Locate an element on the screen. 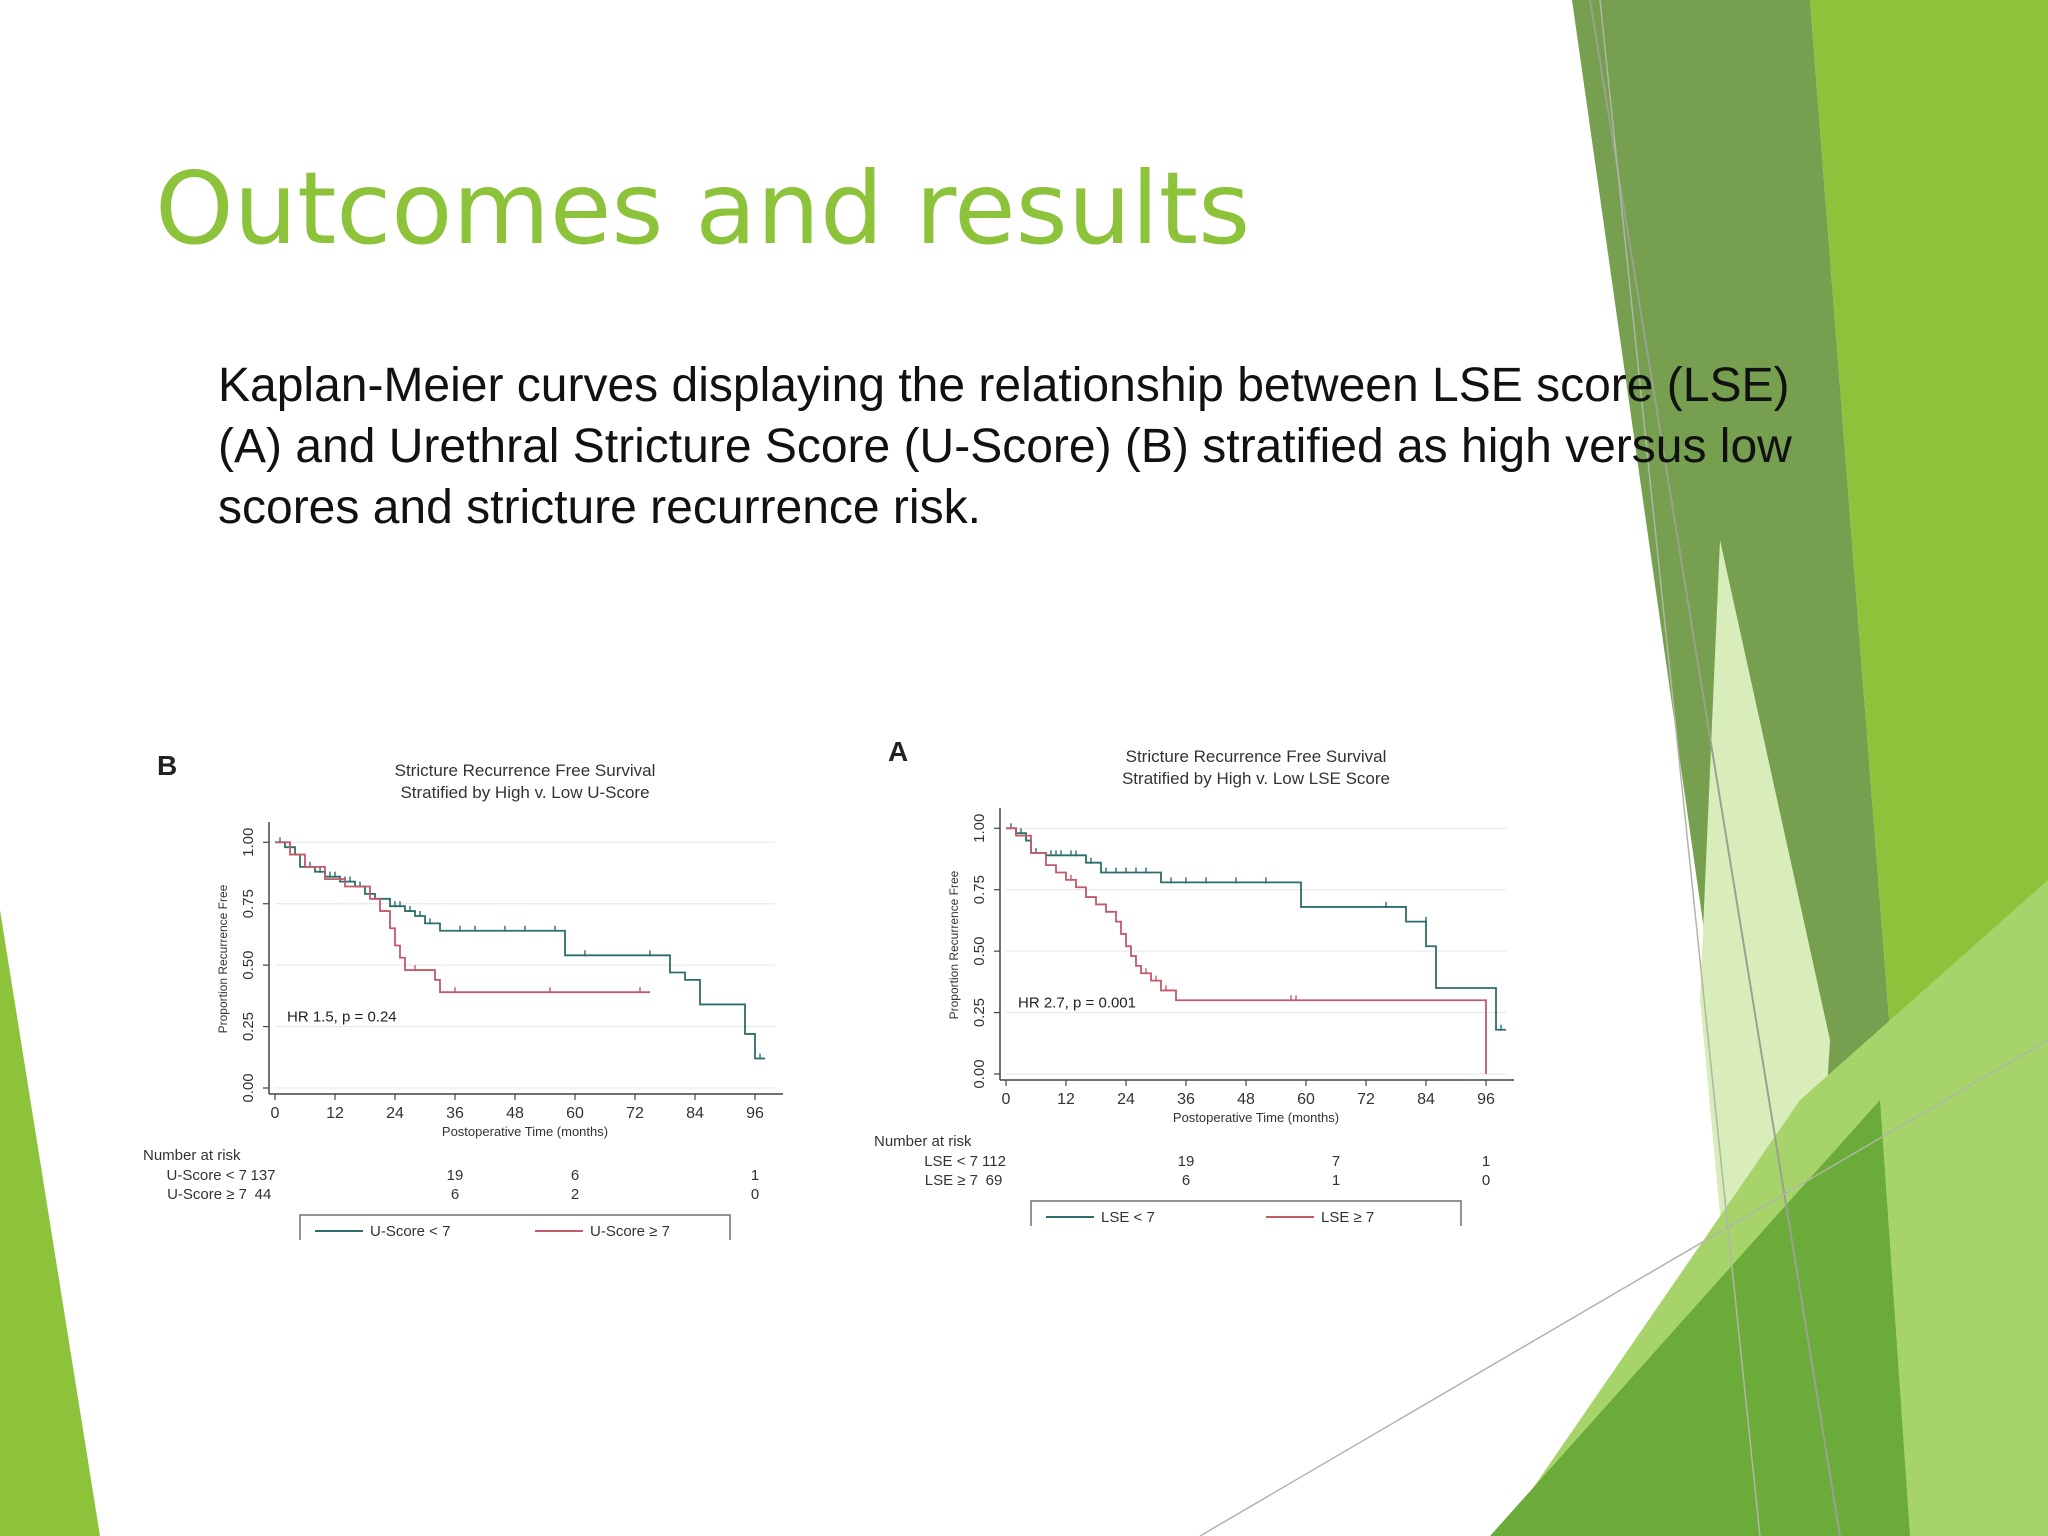 The image size is (2048, 1536). deco-left-wedge is located at coordinates (50, 1223).